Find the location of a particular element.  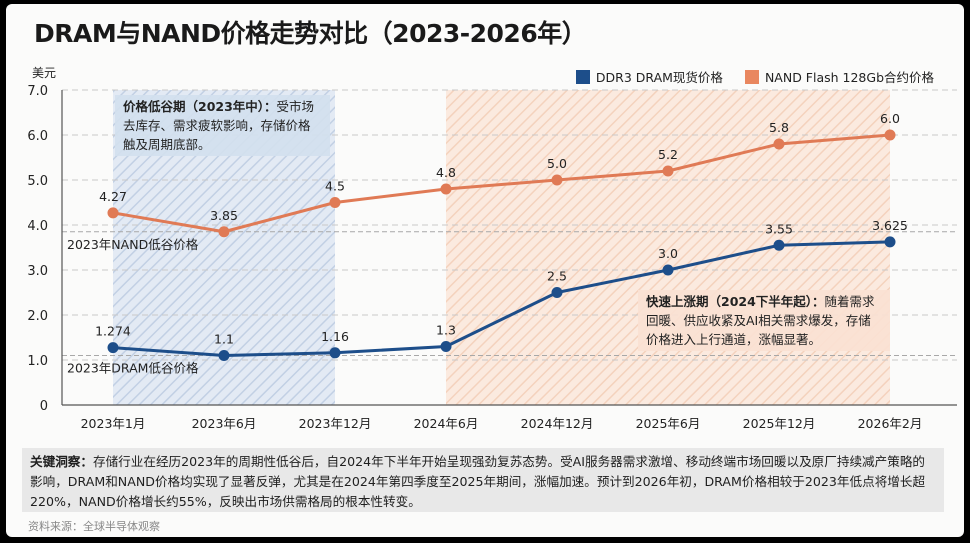

source-note: 资料来源：全球半导体观察 is located at coordinates (94, 526).